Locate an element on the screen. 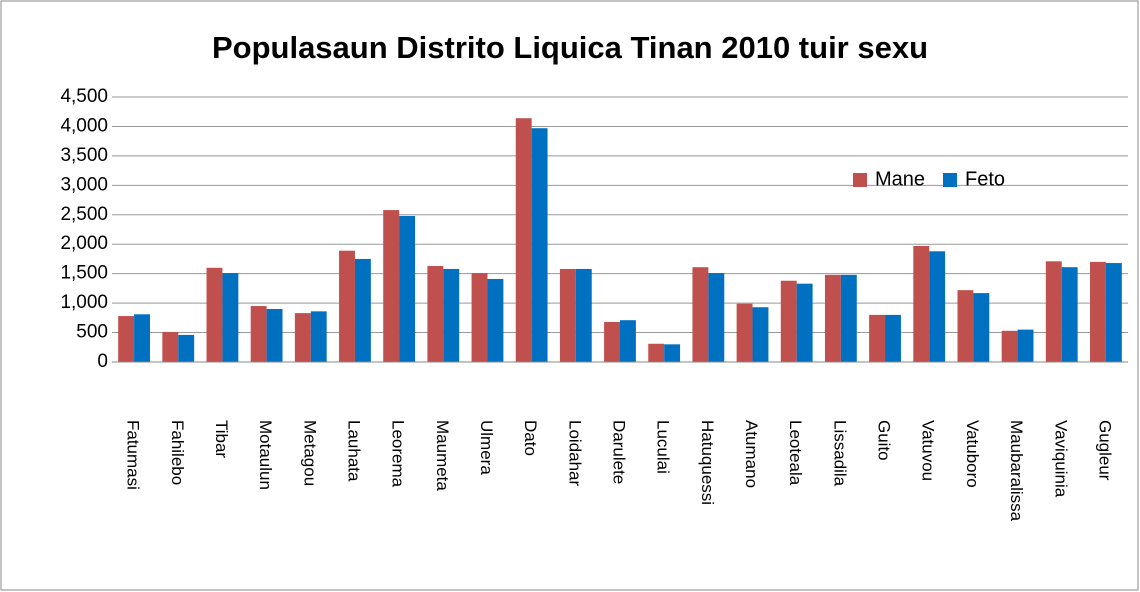 The height and width of the screenshot is (592, 1140). y-tick-label: 500 is located at coordinates (92, 332).